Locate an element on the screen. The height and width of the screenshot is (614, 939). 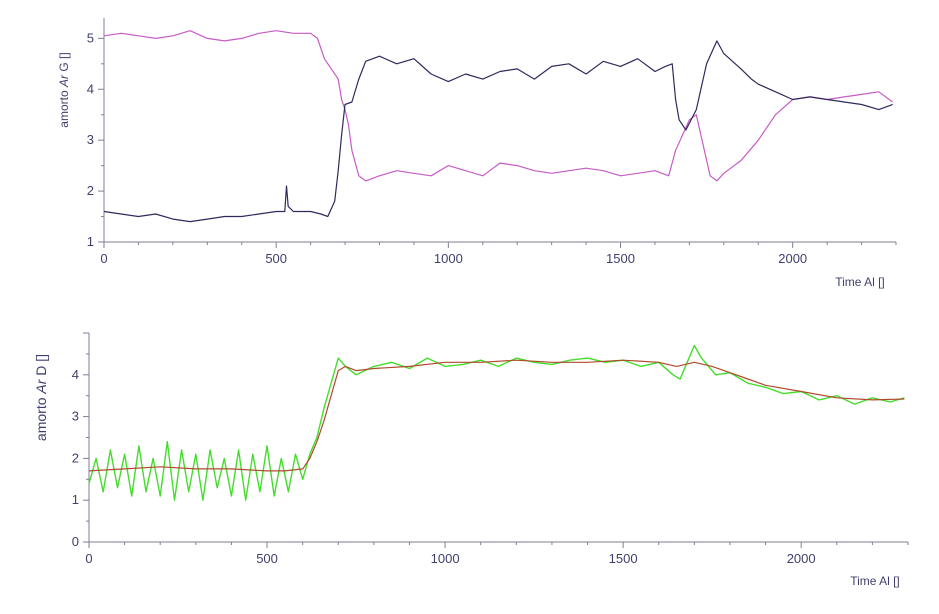
y-axis-label: amorto Ar G [] is located at coordinates (64, 89).